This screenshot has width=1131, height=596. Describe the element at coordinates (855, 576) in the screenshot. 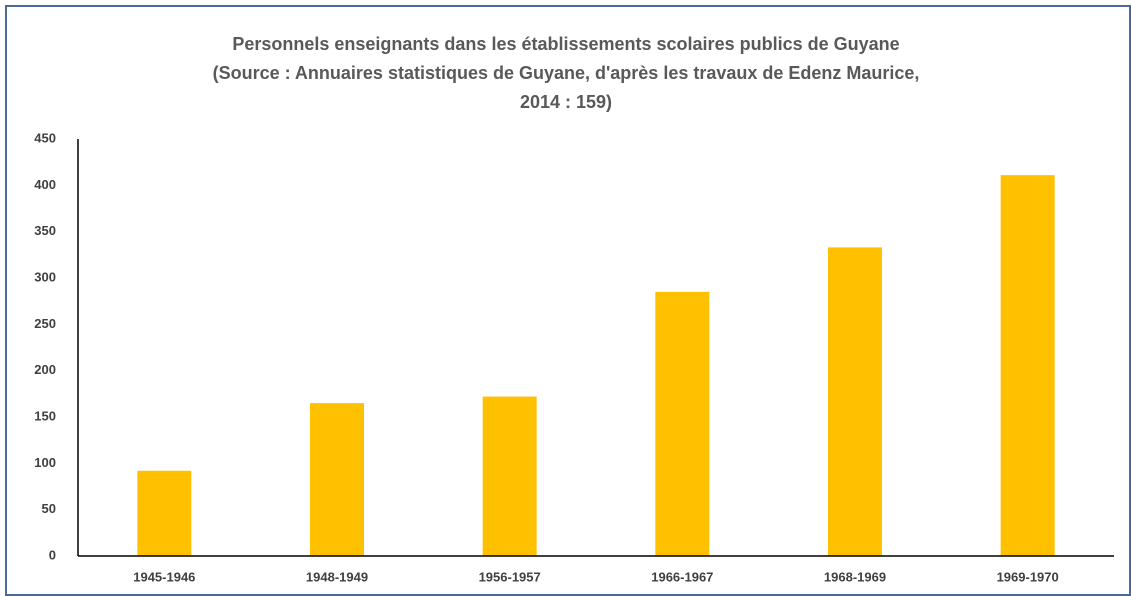

I see `x-tick-label: 1968-1969` at that location.